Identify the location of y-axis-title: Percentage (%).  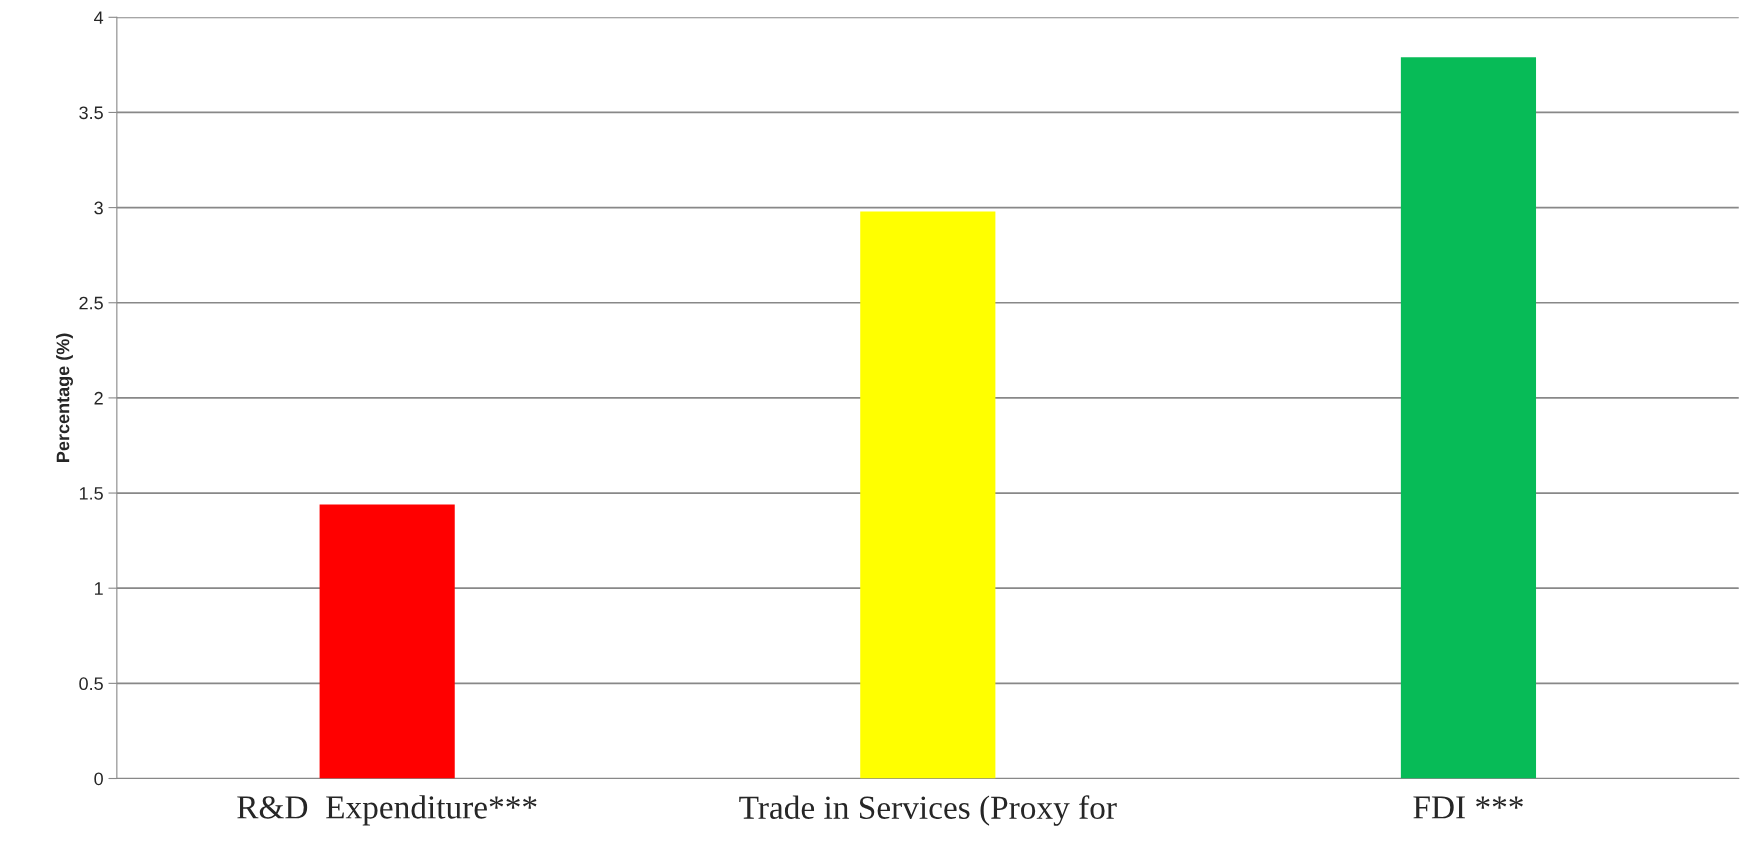
(64, 397).